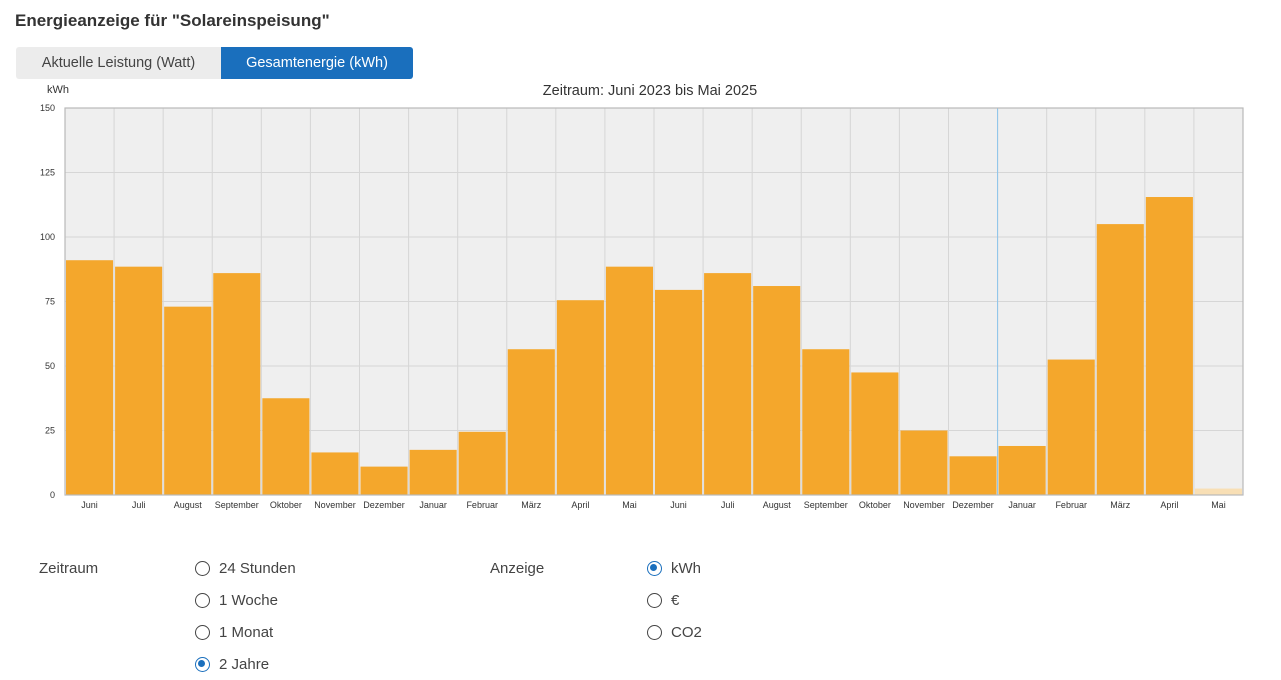 The height and width of the screenshot is (680, 1281). What do you see at coordinates (47, 173) in the screenshot?
I see `y-tick-label: 125` at bounding box center [47, 173].